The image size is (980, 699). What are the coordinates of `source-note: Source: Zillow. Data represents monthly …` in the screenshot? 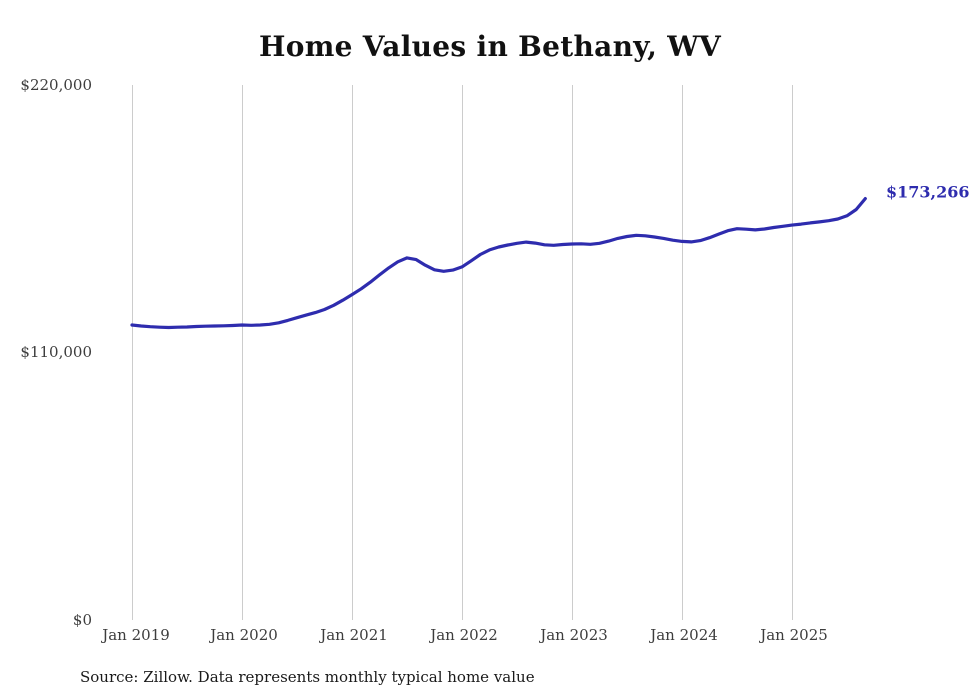 It's located at (307, 677).